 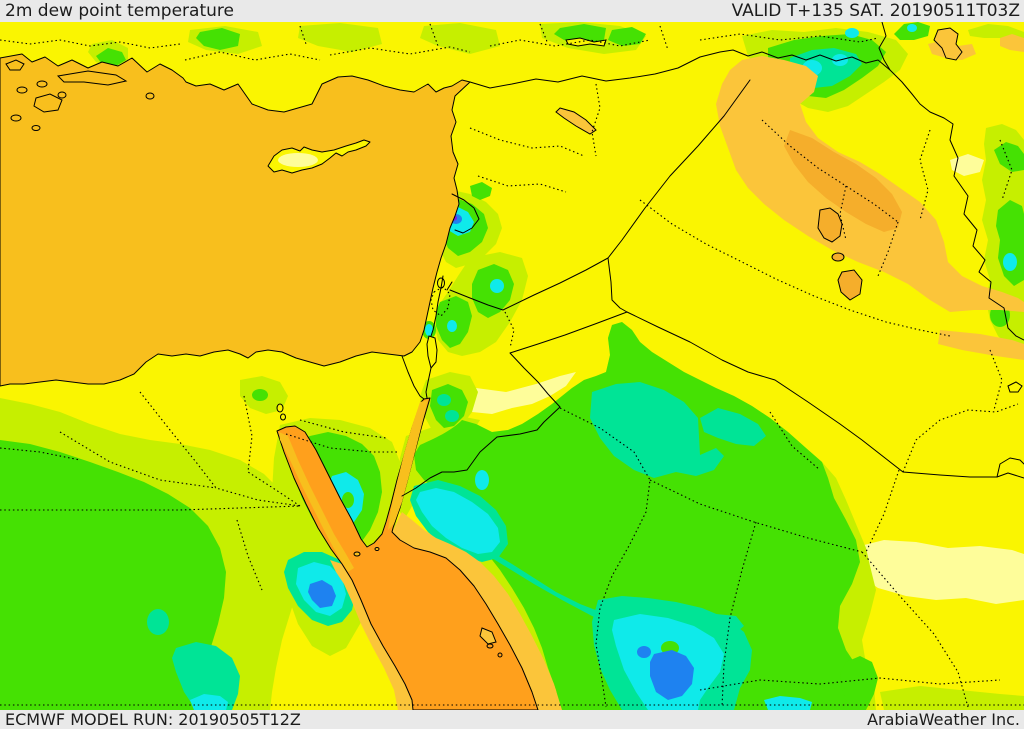 I want to click on brand-label: ArabiaWeather Inc., so click(x=943, y=719).